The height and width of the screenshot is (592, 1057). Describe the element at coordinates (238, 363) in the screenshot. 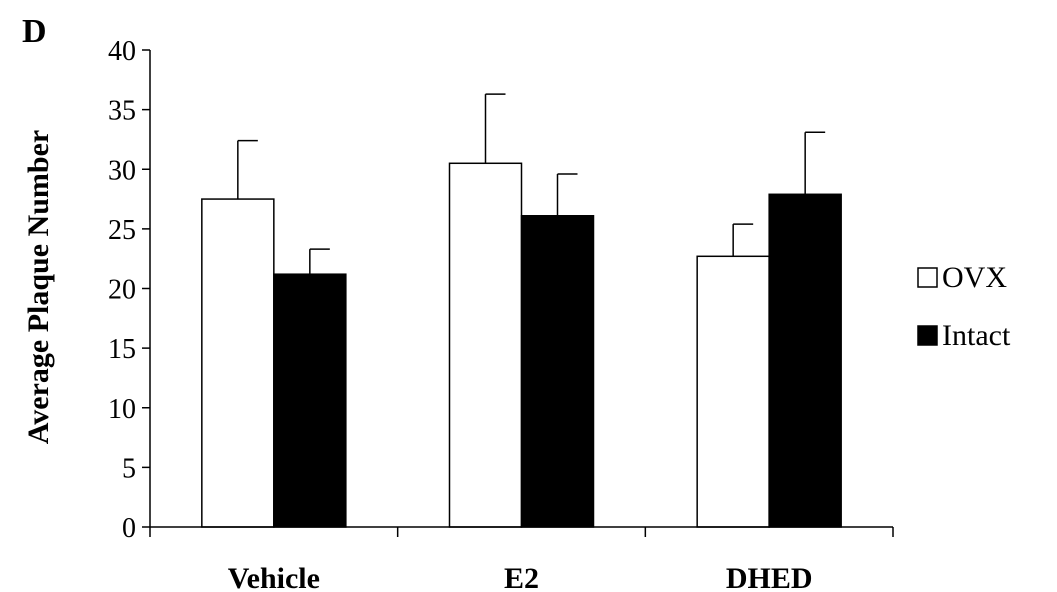

I see `bar-ovx-vehicle` at that location.